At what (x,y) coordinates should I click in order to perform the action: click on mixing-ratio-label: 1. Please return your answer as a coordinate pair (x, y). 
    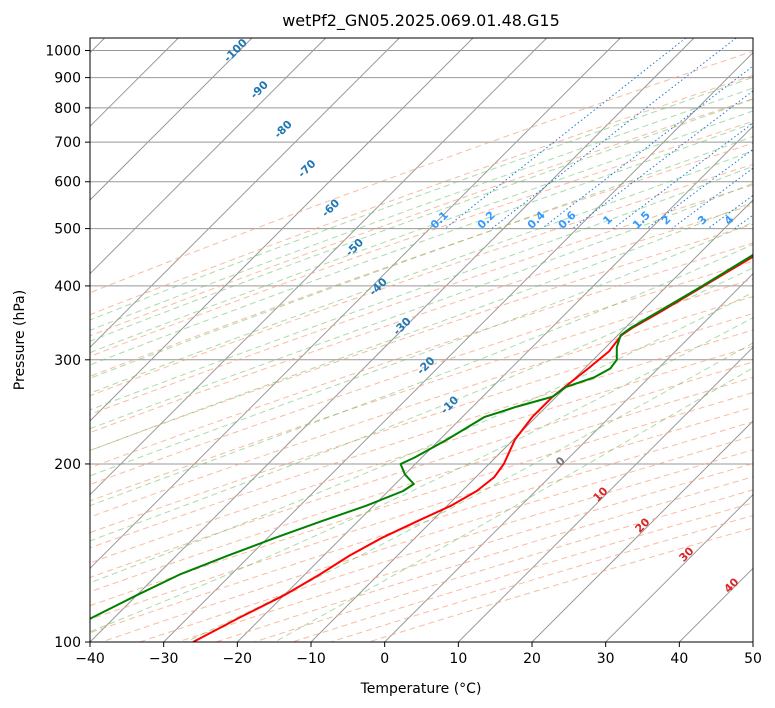
    Looking at the image, I should click on (607, 220).